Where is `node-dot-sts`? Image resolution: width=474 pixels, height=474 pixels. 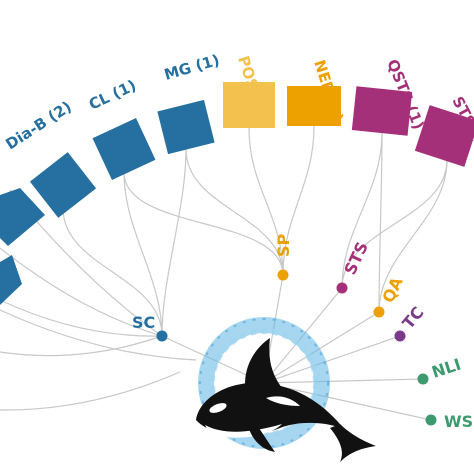 node-dot-sts is located at coordinates (342, 288).